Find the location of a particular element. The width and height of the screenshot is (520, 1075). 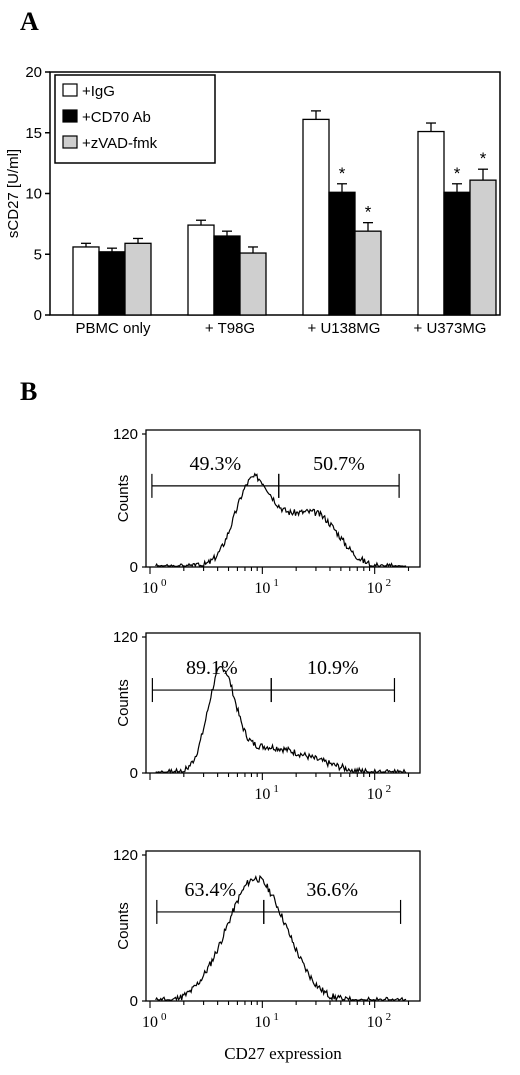

legend-frame is located at coordinates (135, 119).